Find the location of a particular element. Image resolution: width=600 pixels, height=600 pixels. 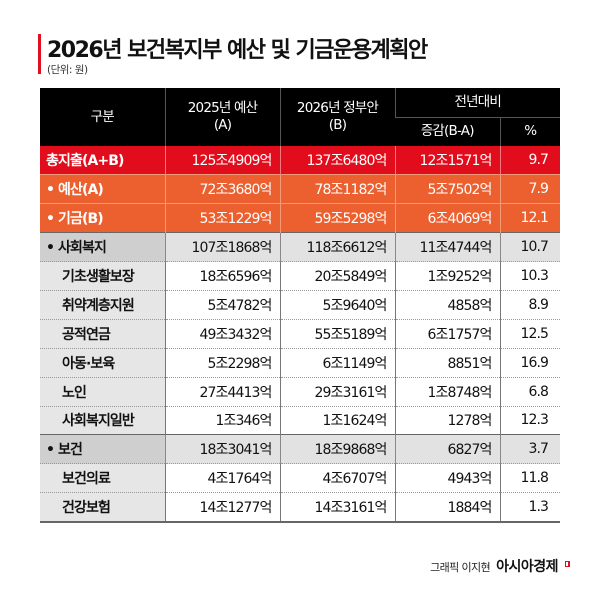

cell-pct: 8.9 is located at coordinates (530, 304).